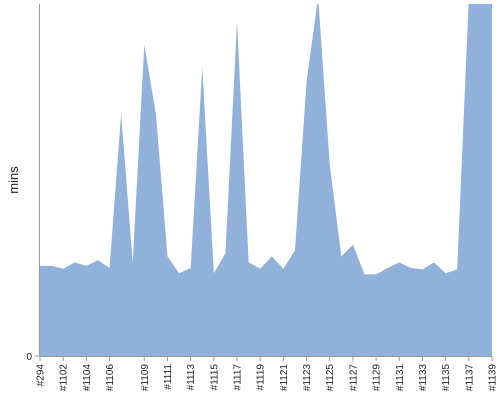  What do you see at coordinates (284, 378) in the screenshot?
I see `x-tick-label: #1121` at bounding box center [284, 378].